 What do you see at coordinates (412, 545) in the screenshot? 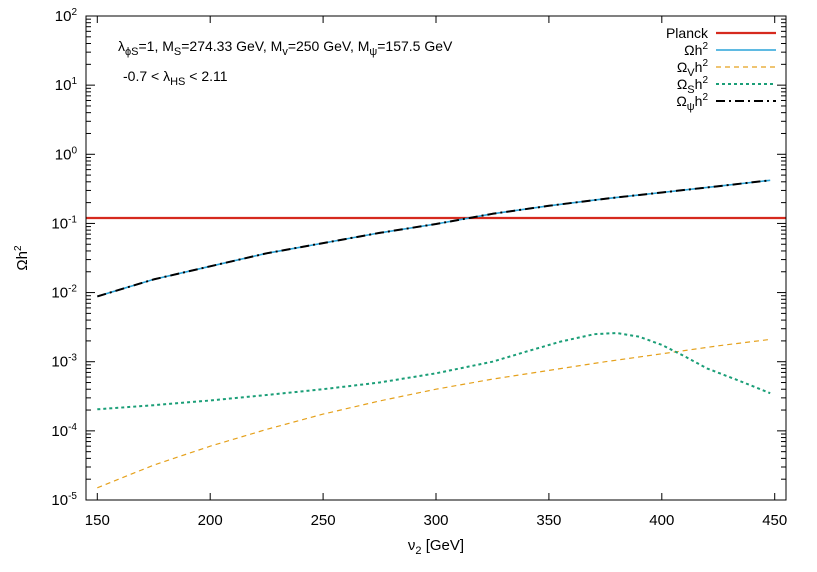
I see `x-axis-label-main: ν` at bounding box center [412, 545].